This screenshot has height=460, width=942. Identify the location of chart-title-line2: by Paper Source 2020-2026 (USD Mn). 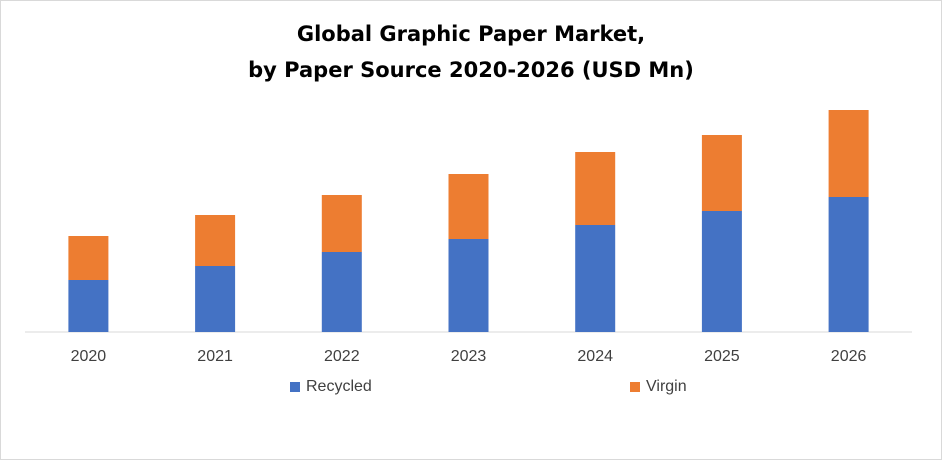
(471, 70).